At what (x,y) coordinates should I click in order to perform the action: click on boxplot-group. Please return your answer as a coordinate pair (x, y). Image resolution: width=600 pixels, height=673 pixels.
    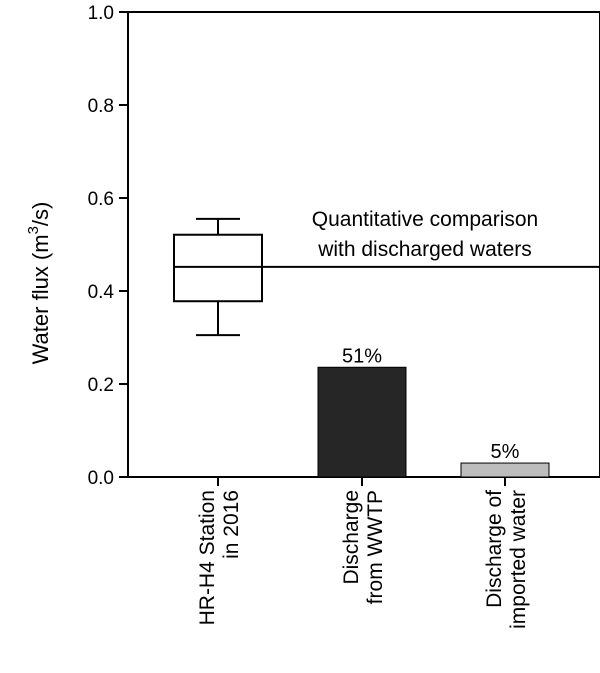
    Looking at the image, I should click on (218, 277).